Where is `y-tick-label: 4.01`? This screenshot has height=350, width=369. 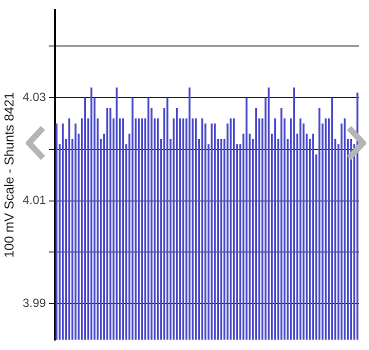 y-tick-label: 4.01 is located at coordinates (34, 200).